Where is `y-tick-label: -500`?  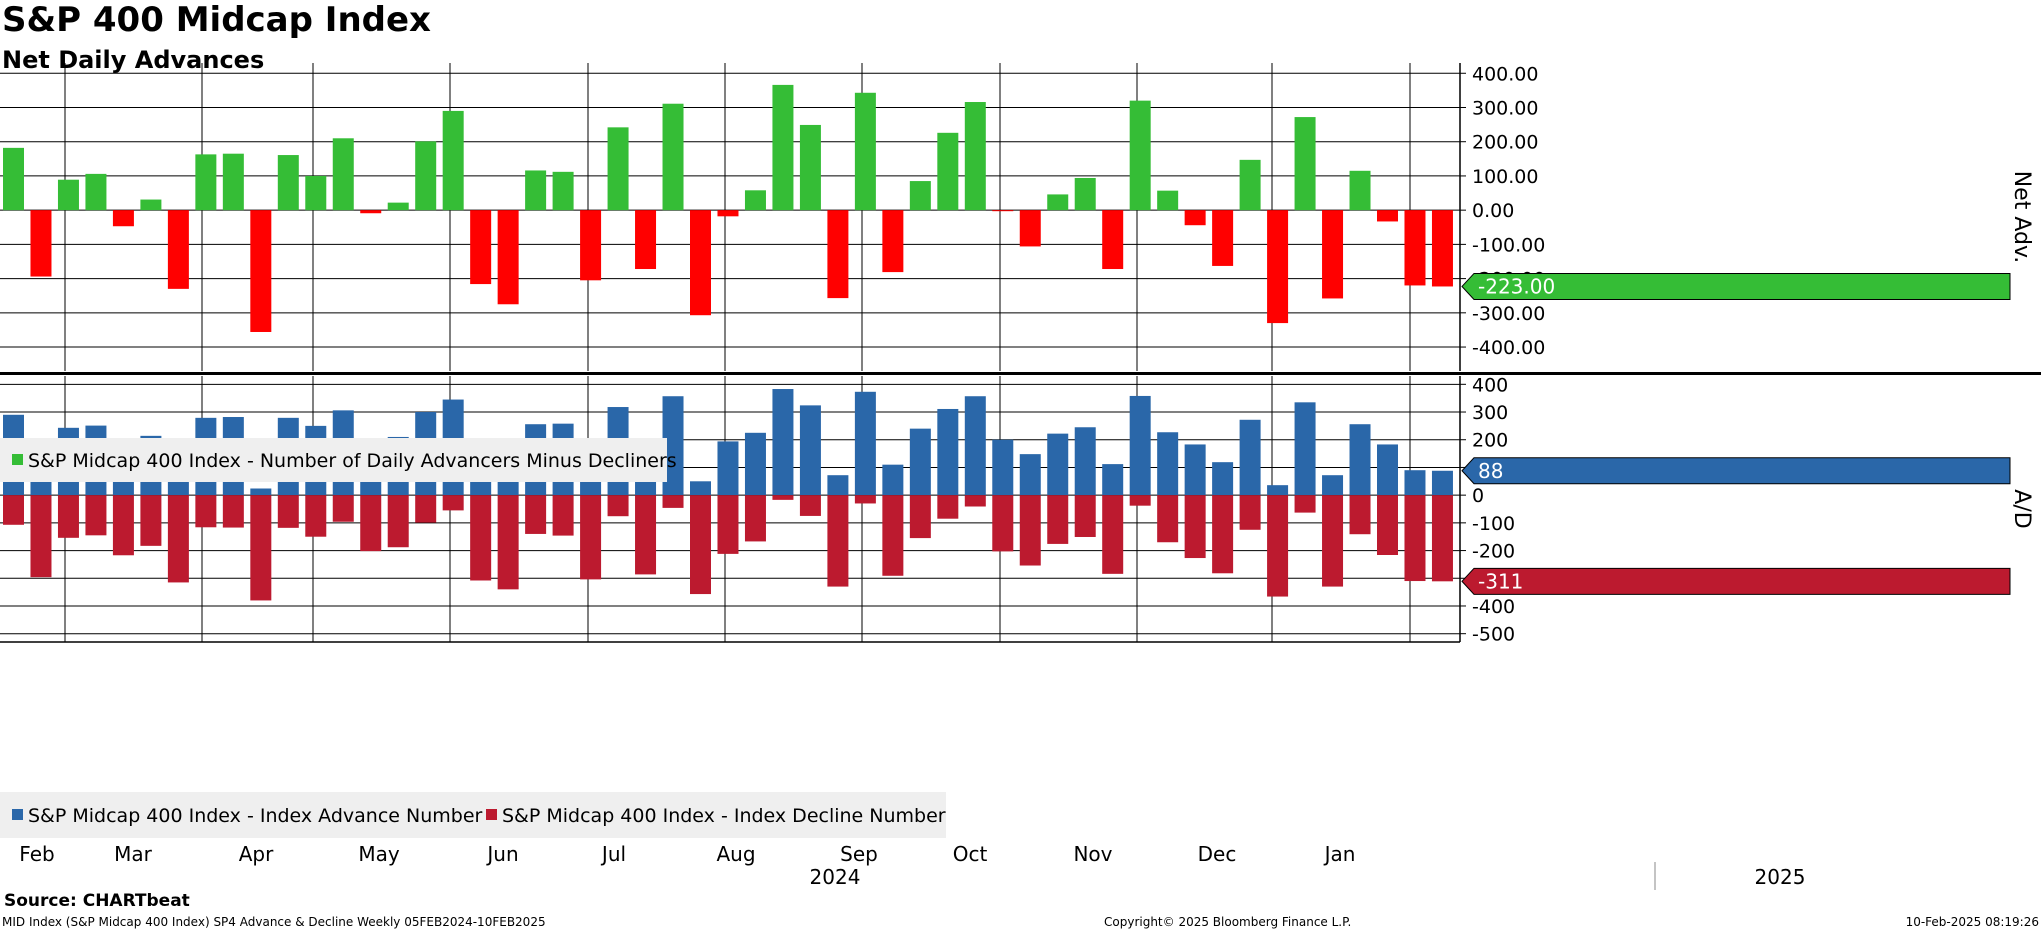
y-tick-label: -500 is located at coordinates (1493, 635).